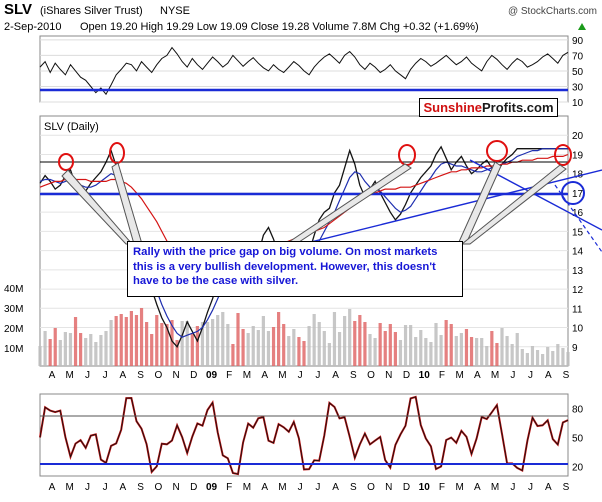 The height and width of the screenshot is (502, 602). What do you see at coordinates (578, 87) in the screenshot?
I see `rsi-tick-label: 30` at bounding box center [578, 87].